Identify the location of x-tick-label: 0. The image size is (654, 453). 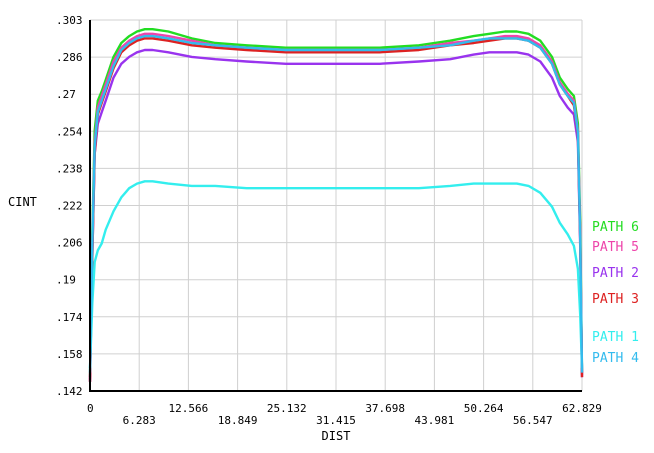
(90, 408).